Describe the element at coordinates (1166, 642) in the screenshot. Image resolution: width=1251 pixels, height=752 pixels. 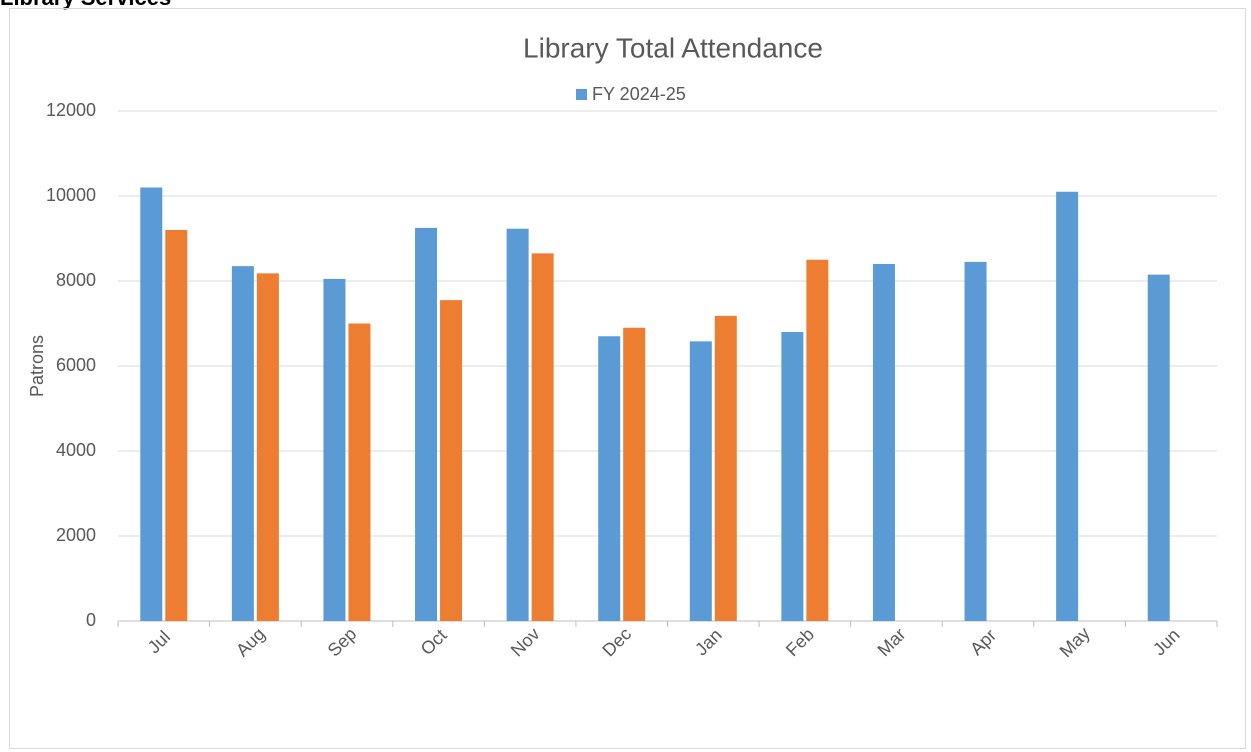
I see `x-tick-label: Jun` at that location.